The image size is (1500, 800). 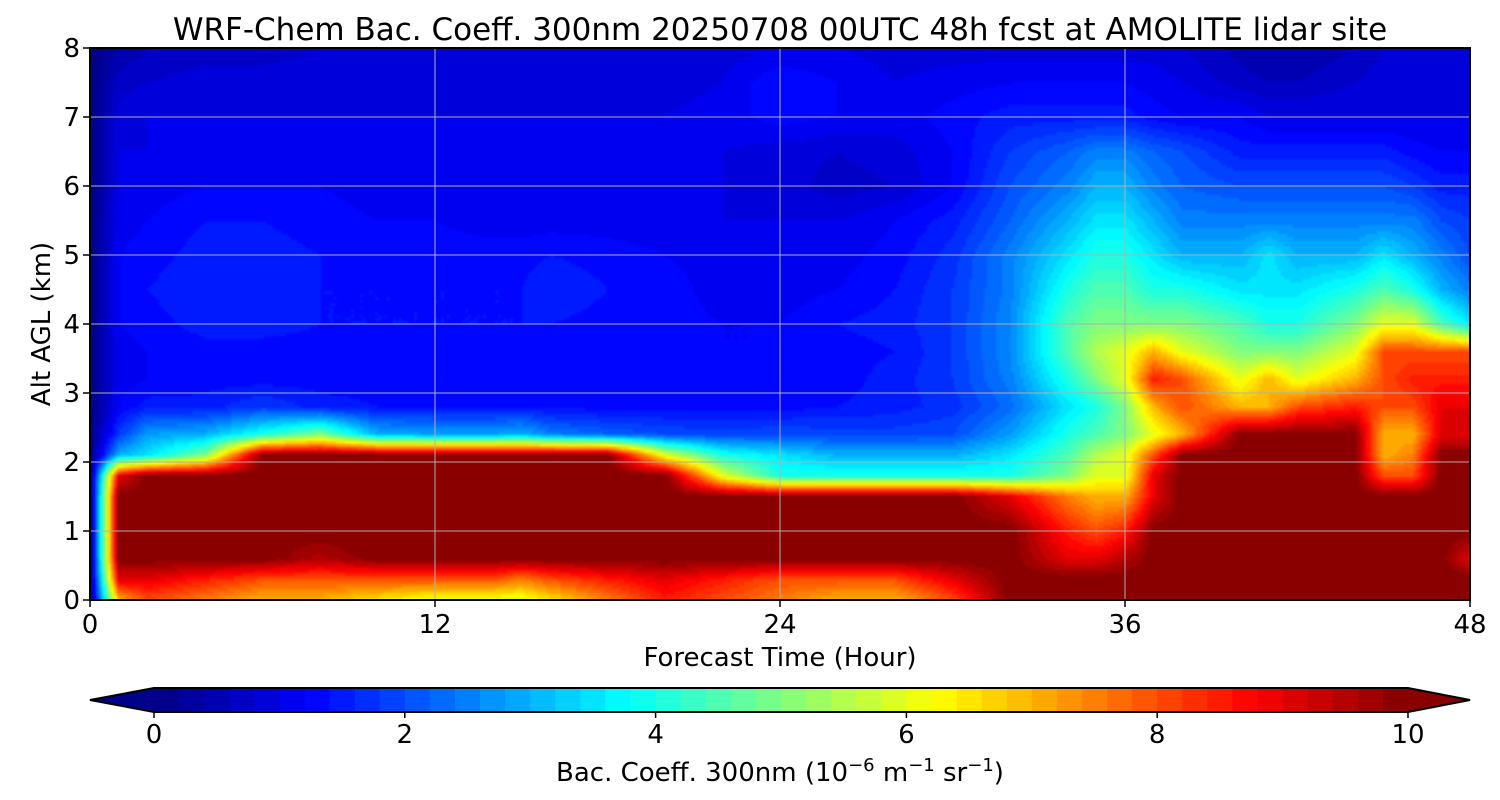 I want to click on colorbar-tick-label: 2, so click(x=405, y=735).